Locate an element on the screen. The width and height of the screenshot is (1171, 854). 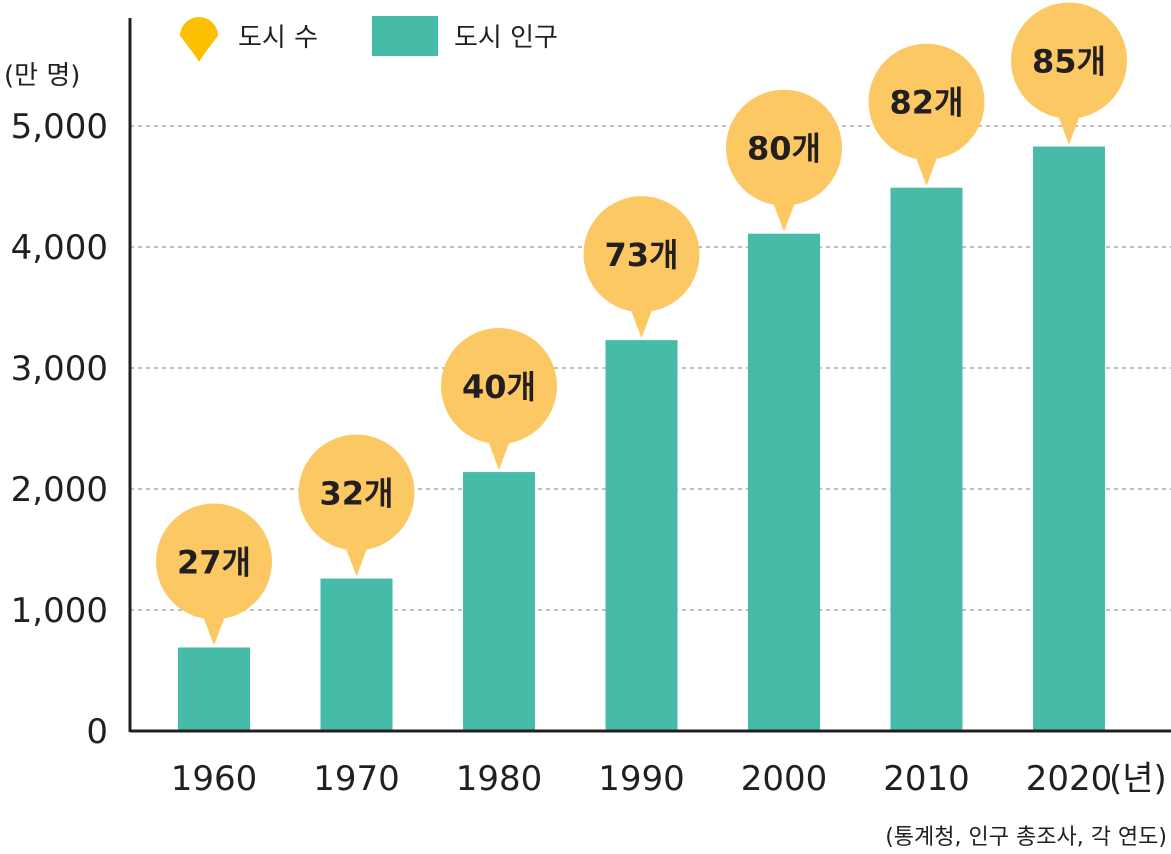
x-tick-label: 2010 is located at coordinates (926, 779).